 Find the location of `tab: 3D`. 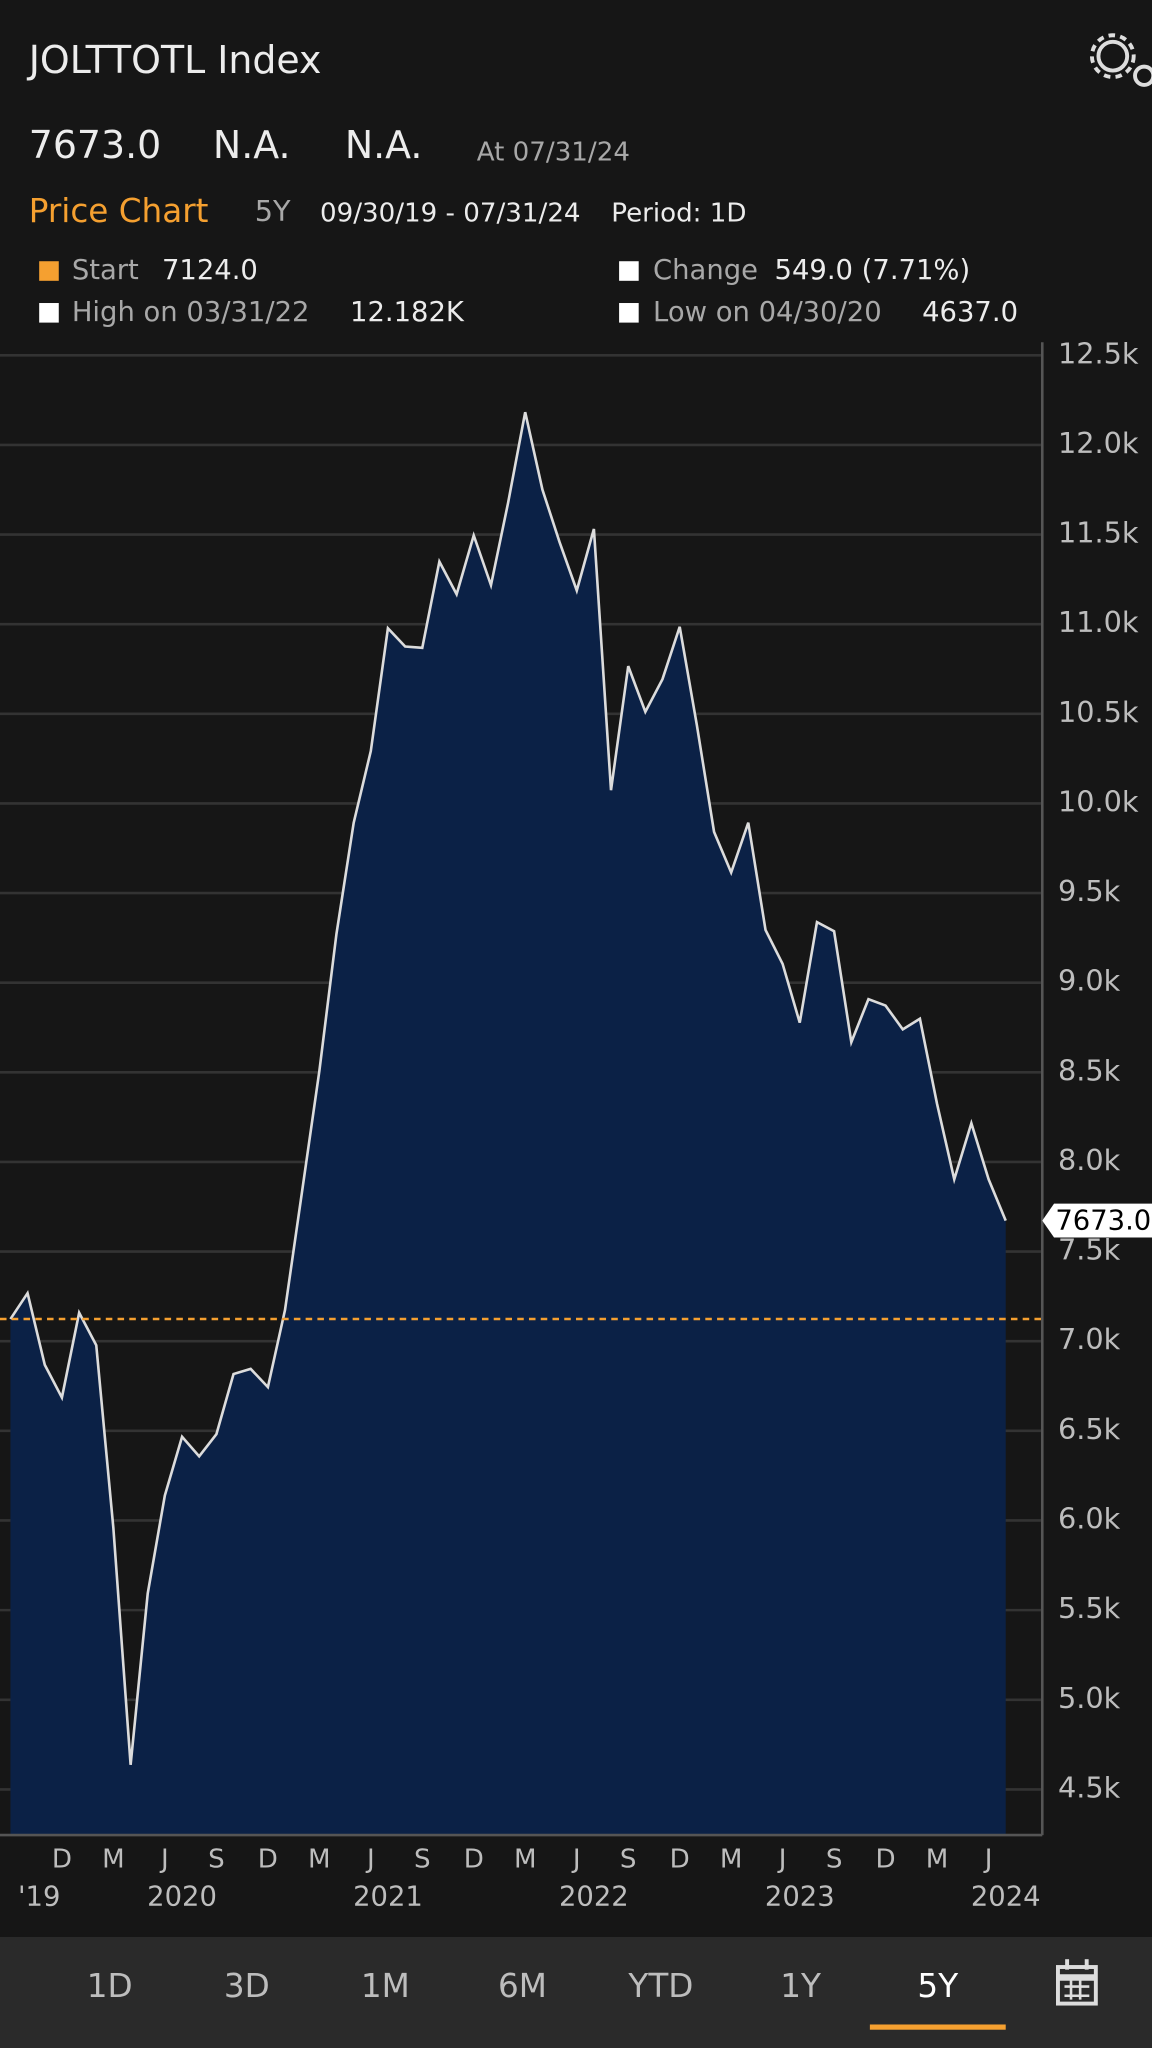

tab: 3D is located at coordinates (247, 1986).